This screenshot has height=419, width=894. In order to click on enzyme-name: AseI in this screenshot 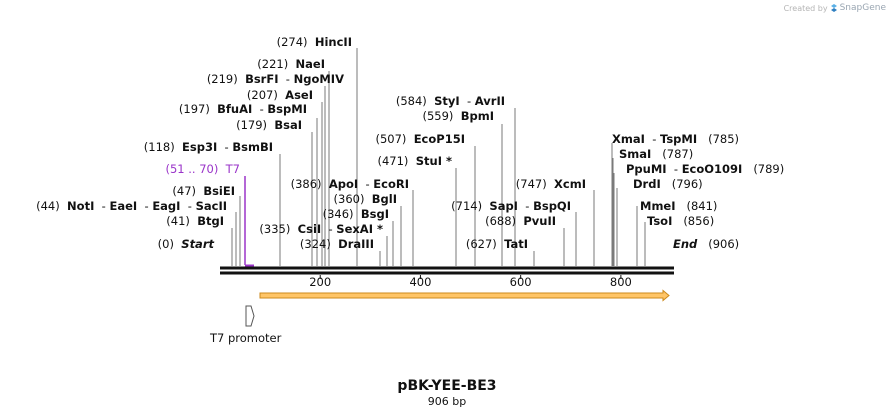, I will do `click(299, 95)`.